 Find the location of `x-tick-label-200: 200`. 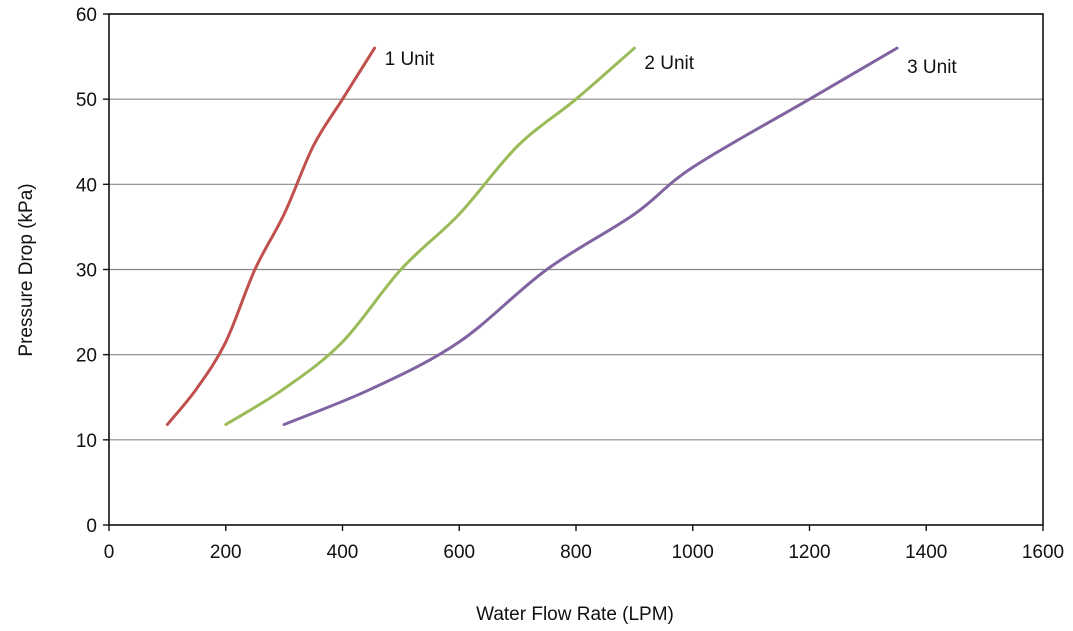

x-tick-label-200: 200 is located at coordinates (226, 552).